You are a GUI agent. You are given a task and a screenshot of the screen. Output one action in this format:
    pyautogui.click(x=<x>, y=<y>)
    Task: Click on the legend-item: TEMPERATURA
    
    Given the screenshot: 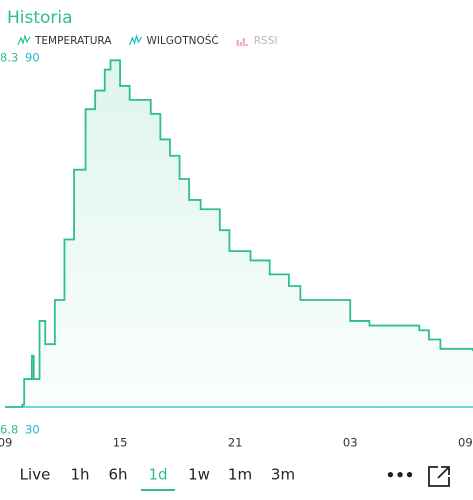 What is the action you would take?
    pyautogui.click(x=64, y=40)
    